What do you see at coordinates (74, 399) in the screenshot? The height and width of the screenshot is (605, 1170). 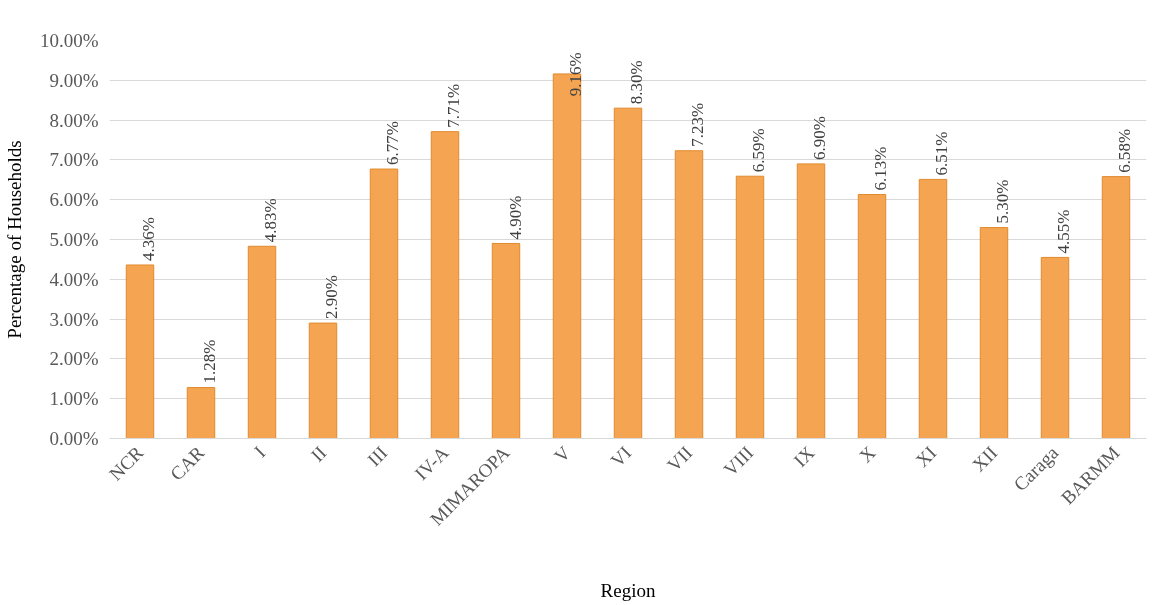 I see `y-tick-label: 1.00%` at bounding box center [74, 399].